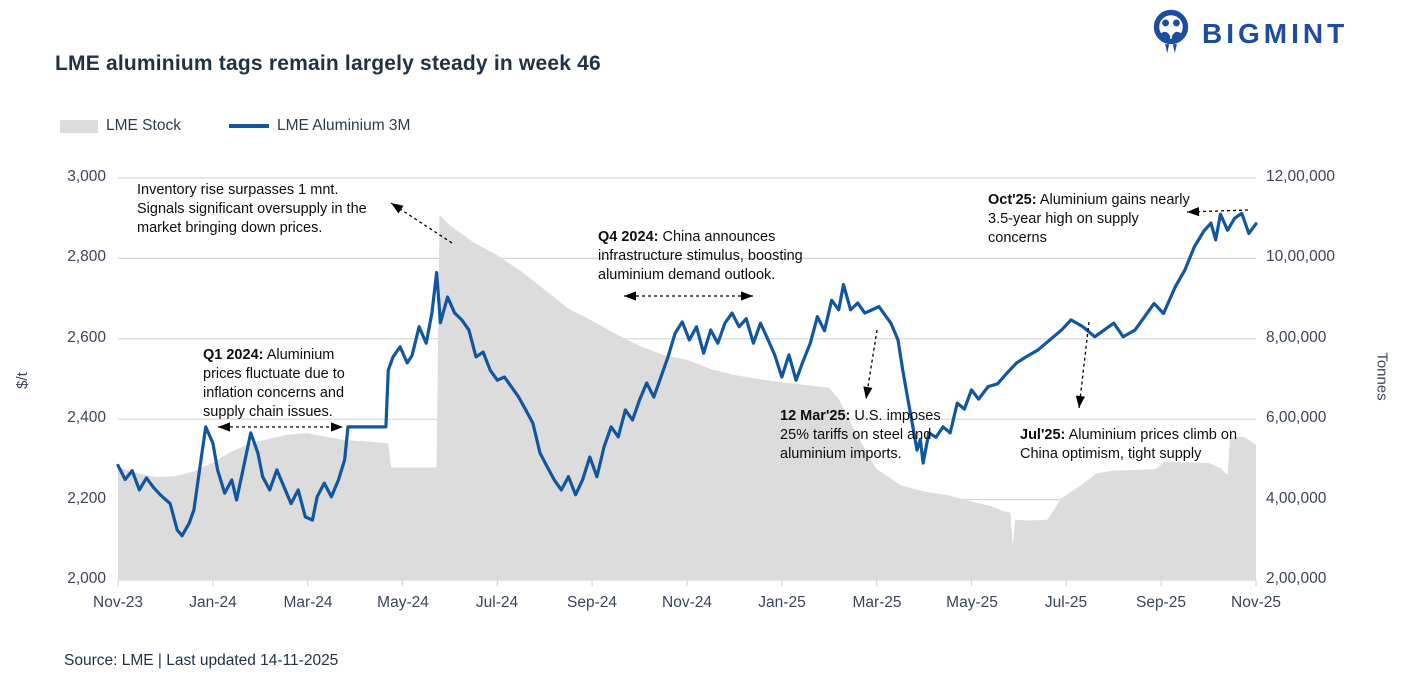  I want to click on line-swatch-icon, so click(248, 126).